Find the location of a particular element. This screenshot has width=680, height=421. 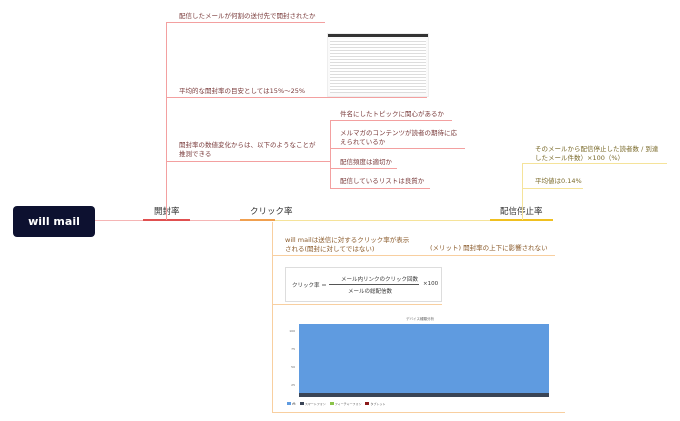

open-underline is located at coordinates (166, 220).